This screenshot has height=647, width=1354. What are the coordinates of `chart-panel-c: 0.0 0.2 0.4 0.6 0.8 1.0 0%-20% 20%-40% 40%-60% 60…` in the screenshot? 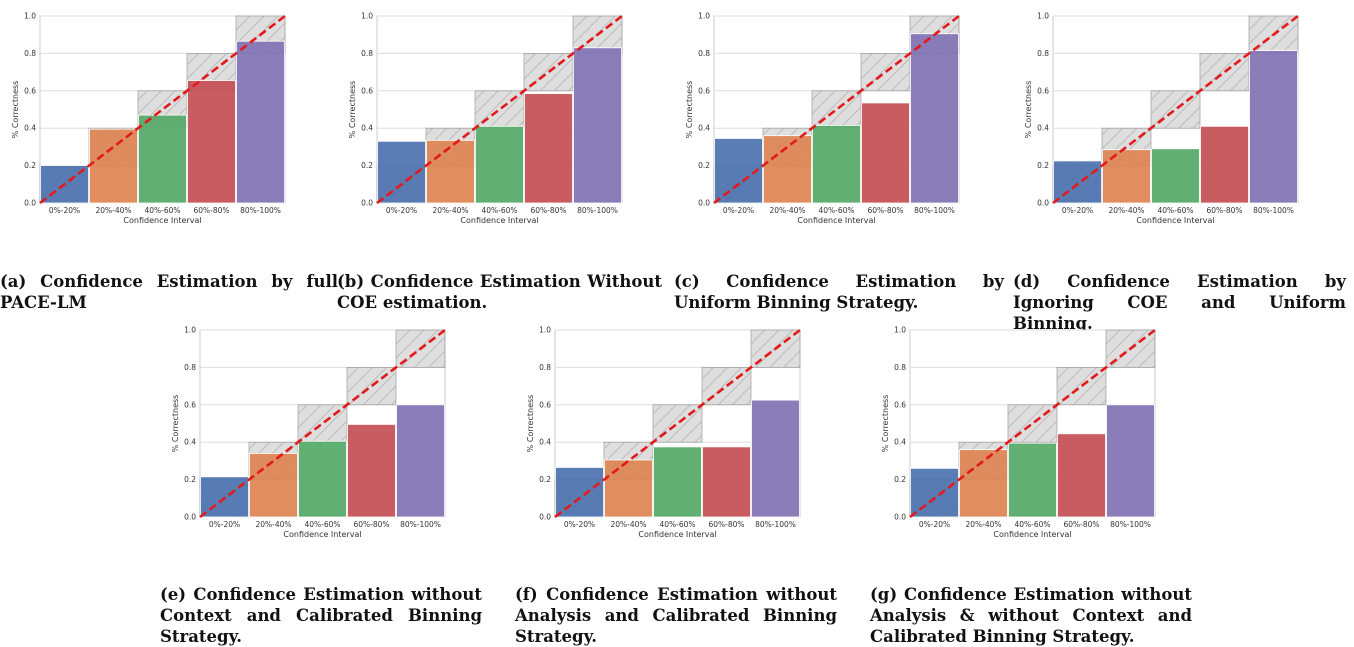 It's located at (839, 156).